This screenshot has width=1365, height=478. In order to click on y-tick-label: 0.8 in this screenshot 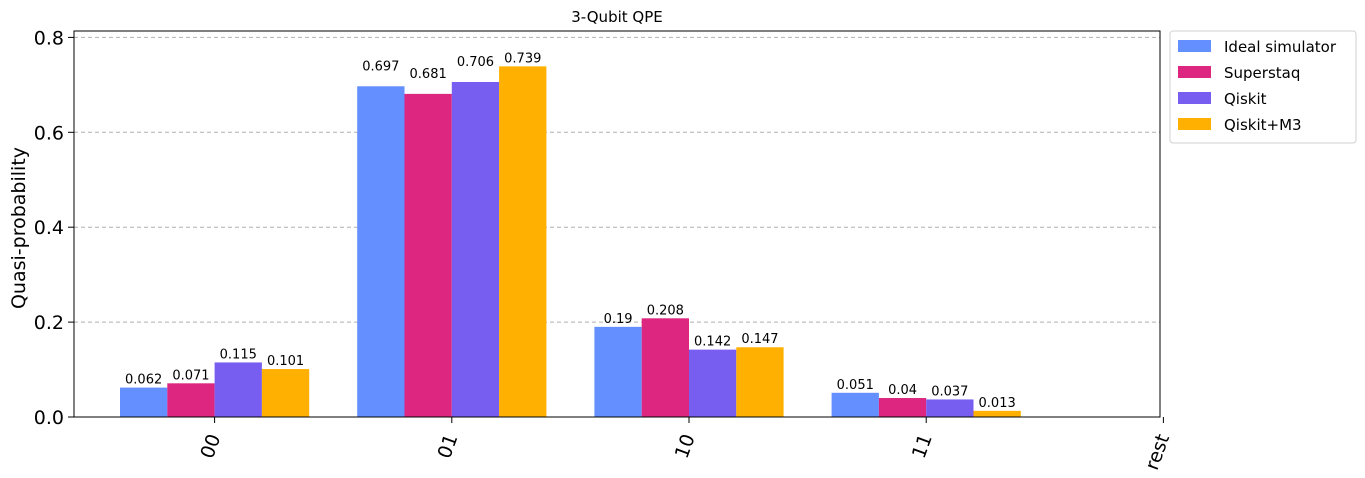, I will do `click(49, 38)`.